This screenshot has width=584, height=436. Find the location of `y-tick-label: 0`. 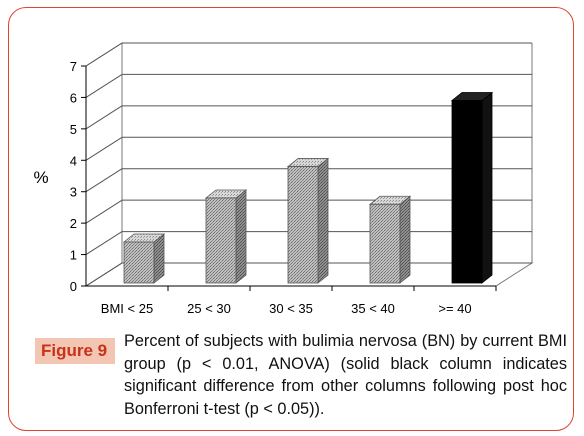

y-tick-label: 0 is located at coordinates (73, 286).